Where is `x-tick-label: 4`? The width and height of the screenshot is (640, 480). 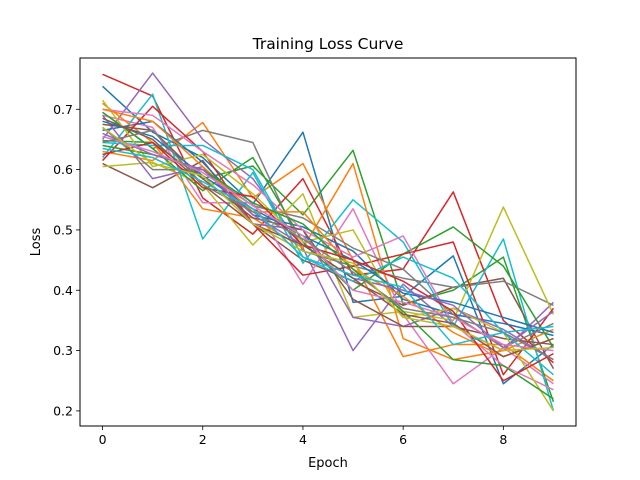
x-tick-label: 4 is located at coordinates (303, 439).